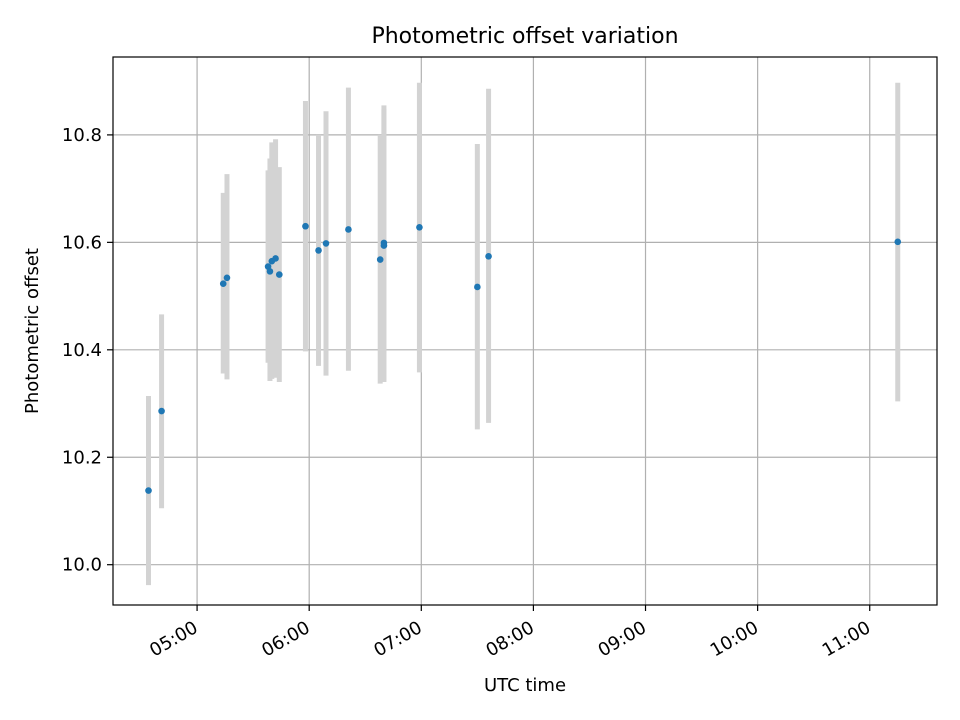  What do you see at coordinates (622, 639) in the screenshot?
I see `x-tick-label: 09:00` at bounding box center [622, 639].